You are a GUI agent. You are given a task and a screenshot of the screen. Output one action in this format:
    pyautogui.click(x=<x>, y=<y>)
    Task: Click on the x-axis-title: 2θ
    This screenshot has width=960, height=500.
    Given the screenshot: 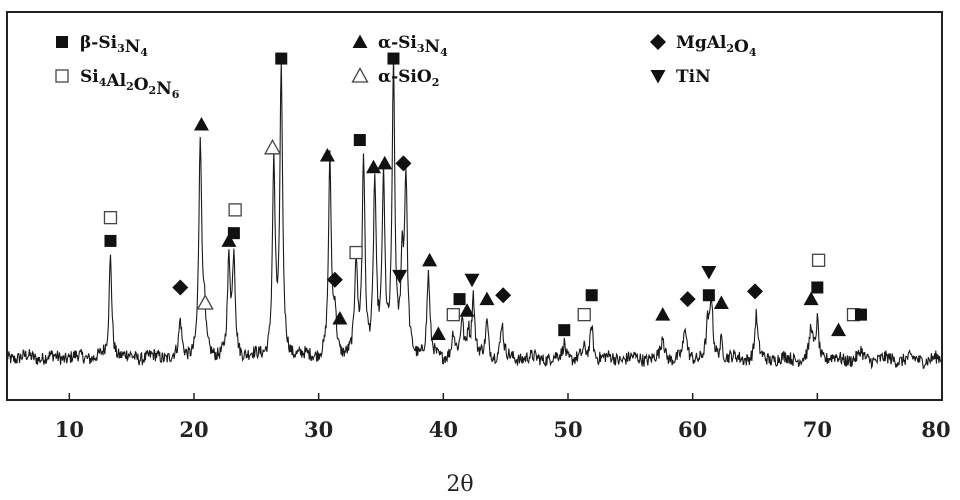 What is the action you would take?
    pyautogui.click(x=459, y=484)
    